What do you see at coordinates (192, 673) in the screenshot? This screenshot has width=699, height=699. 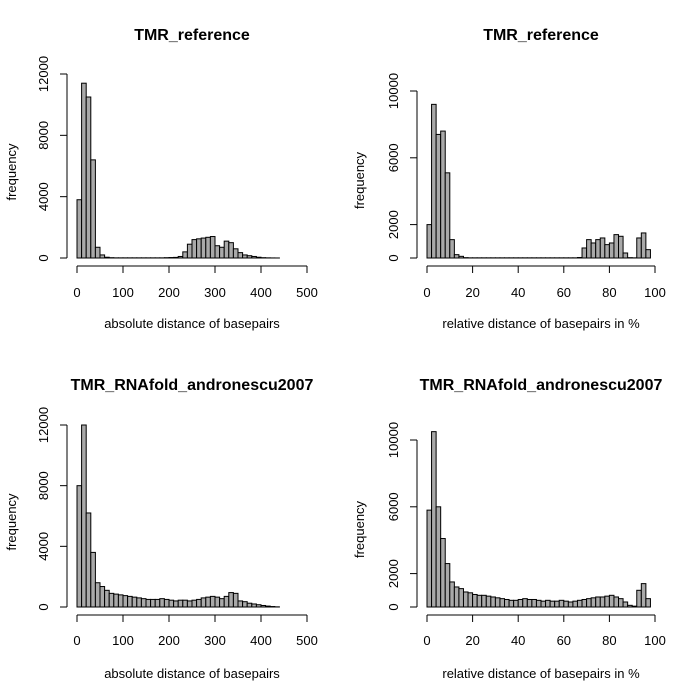 I see `x-axis-label: absolute distance of basepairs` at bounding box center [192, 673].